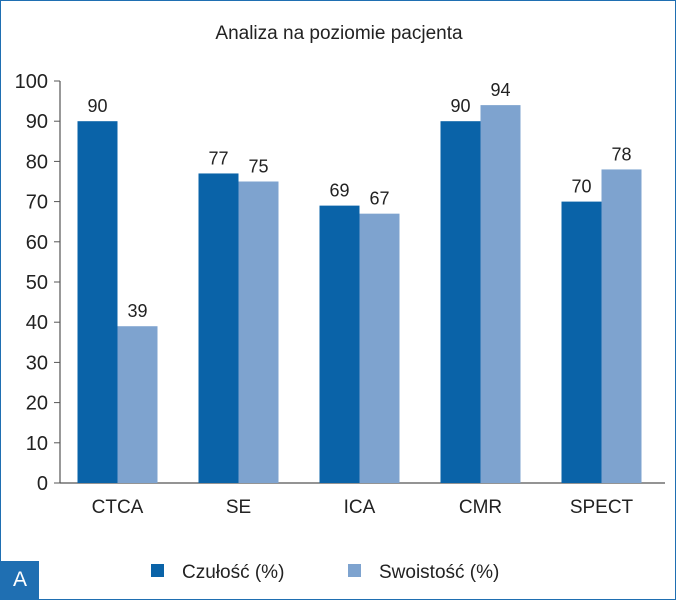 Image resolution: width=676 pixels, height=600 pixels. I want to click on y-tick-label: 0, so click(42, 484).